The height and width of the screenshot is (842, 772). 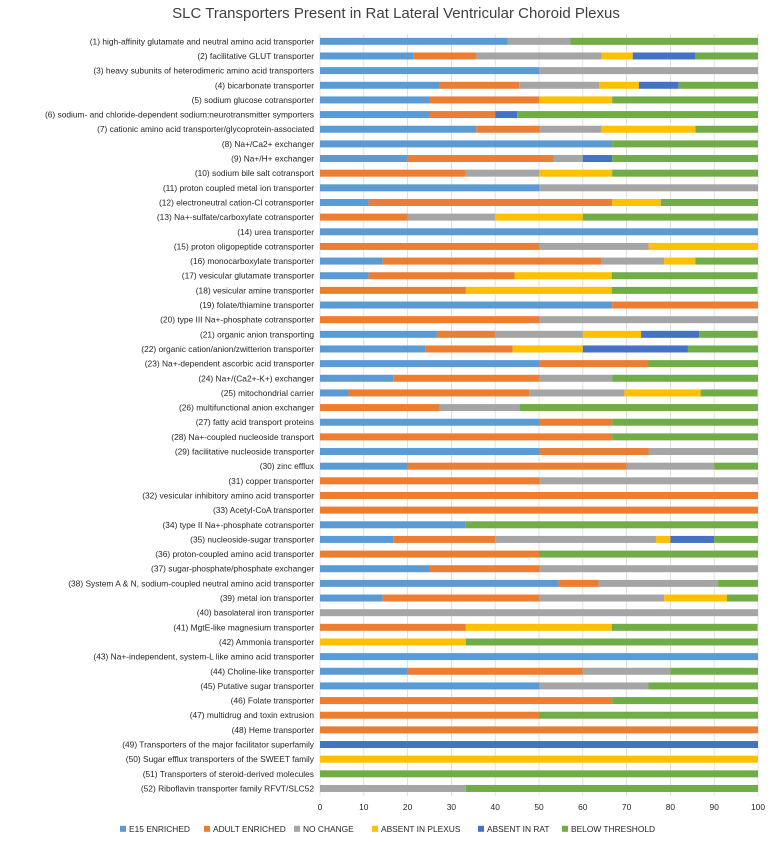 I want to click on category-label: (4) bicarbonate transporter, so click(x=264, y=85).